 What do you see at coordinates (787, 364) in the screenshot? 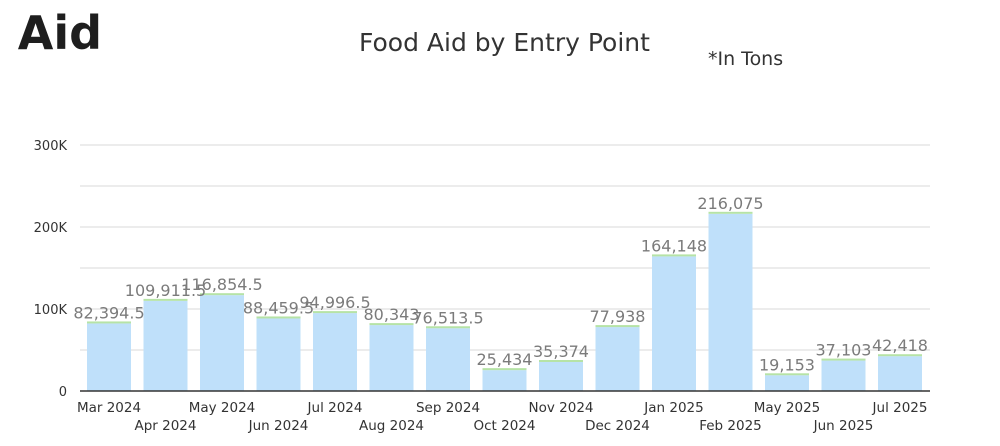
I see `data-label: 19,153` at bounding box center [787, 364].